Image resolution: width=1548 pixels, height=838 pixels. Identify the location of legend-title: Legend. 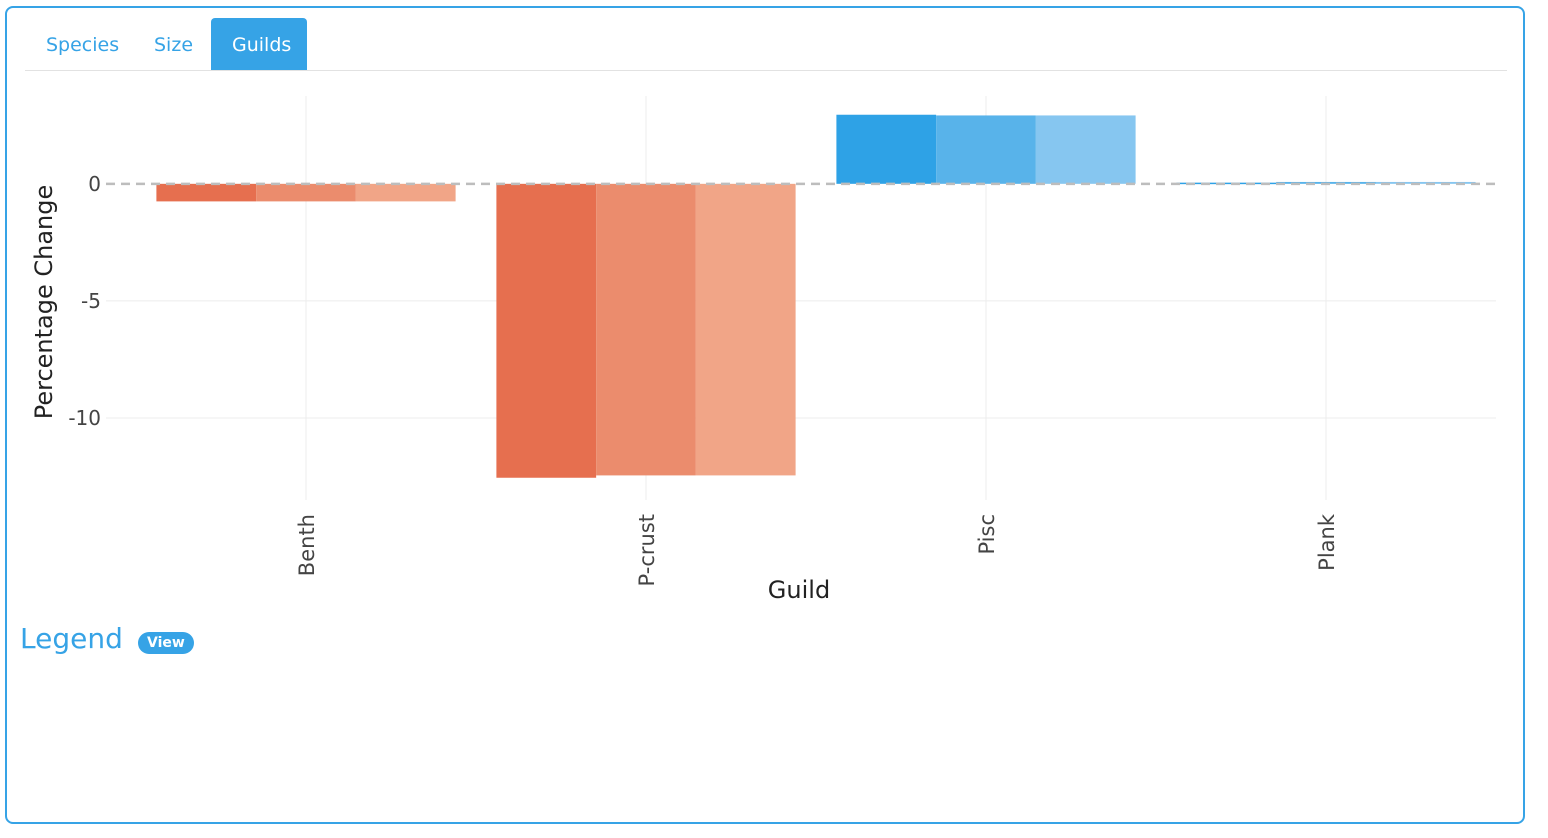
(71, 638).